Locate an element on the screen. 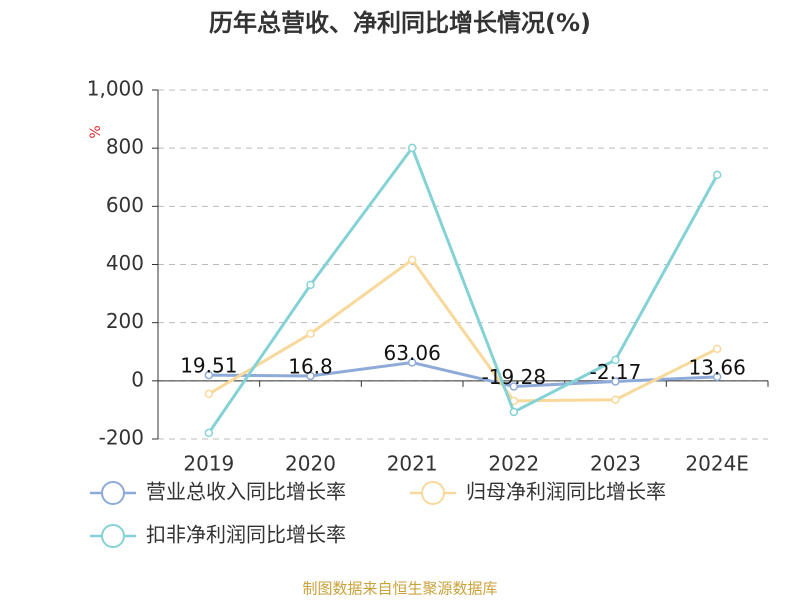 This screenshot has height=604, width=800. data-label: 13.66 is located at coordinates (717, 367).